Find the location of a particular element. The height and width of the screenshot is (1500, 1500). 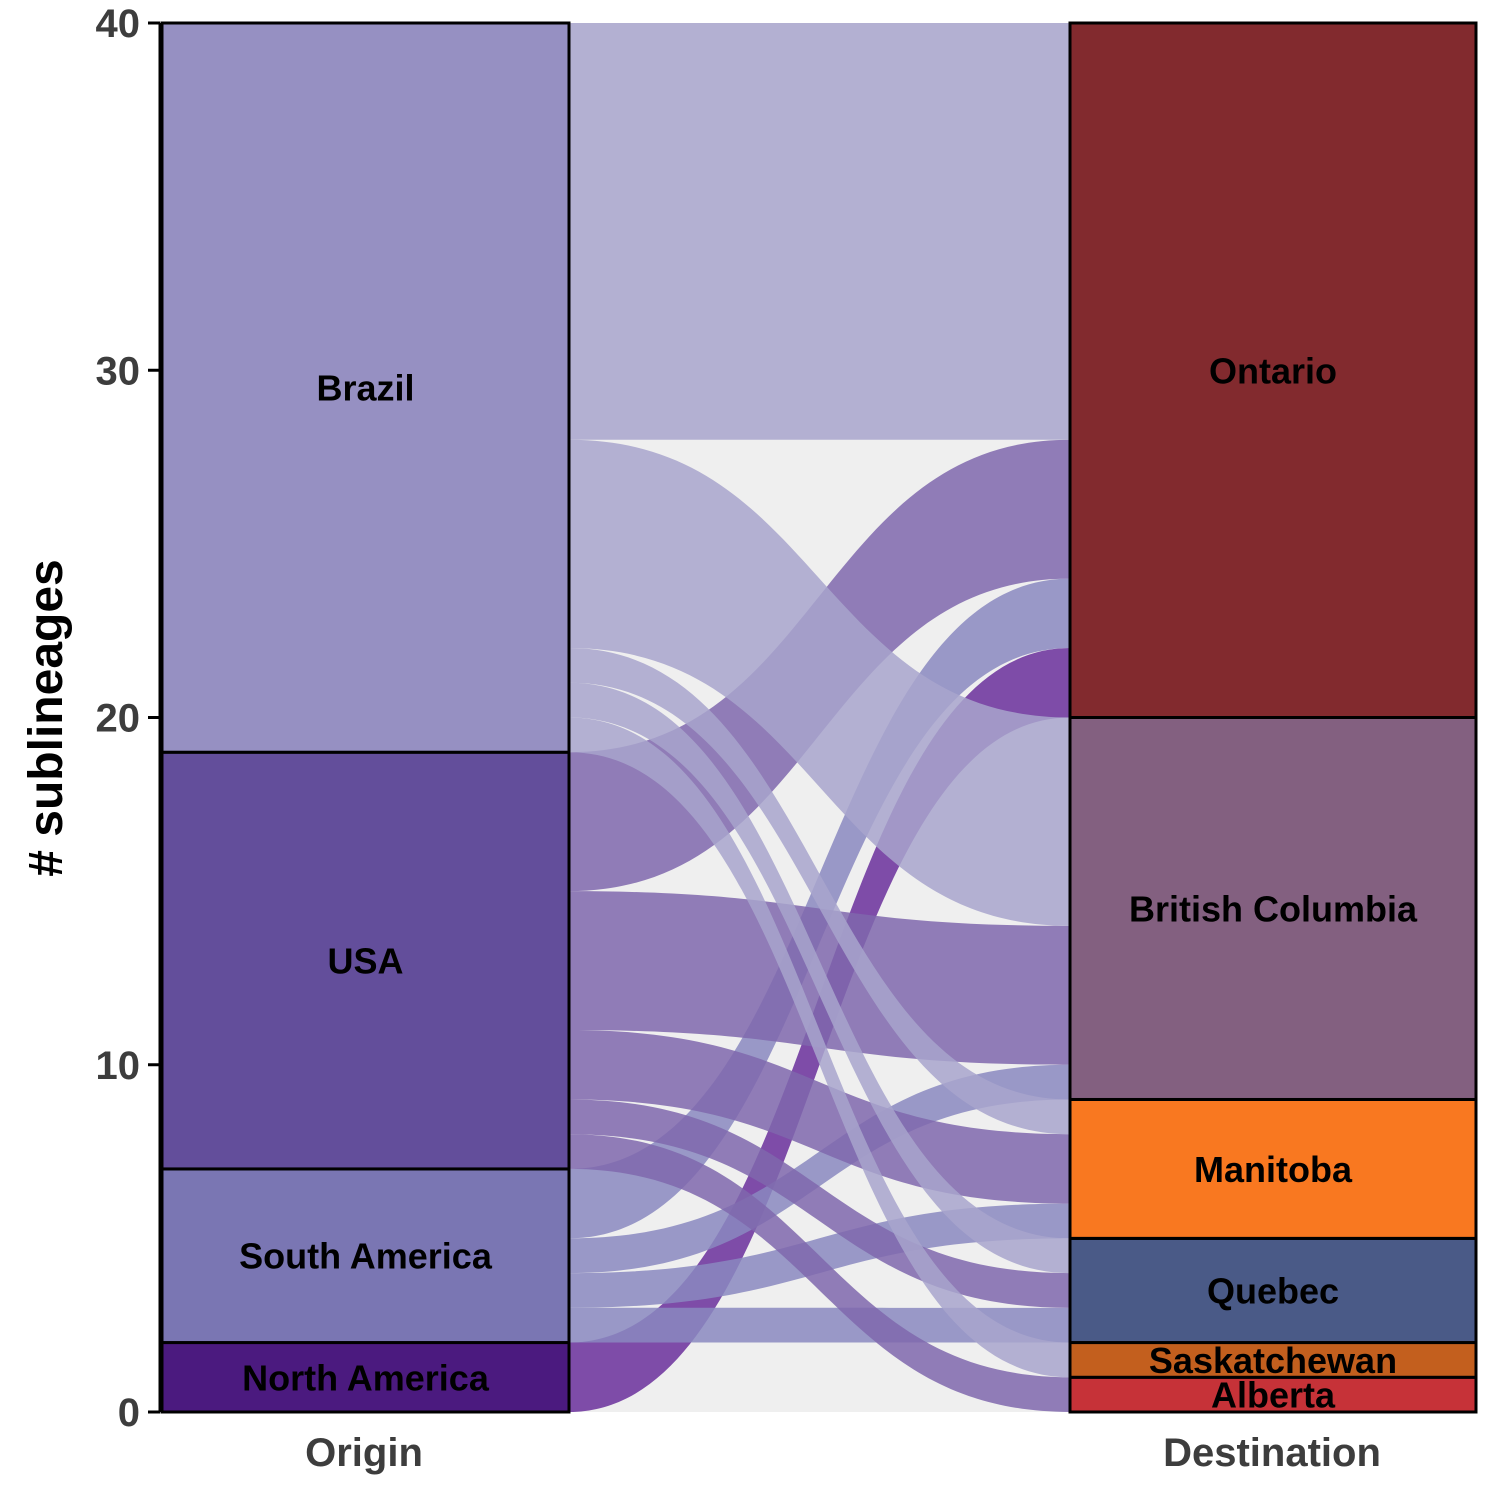

y-tick-label-20: 20 is located at coordinates (118, 719).